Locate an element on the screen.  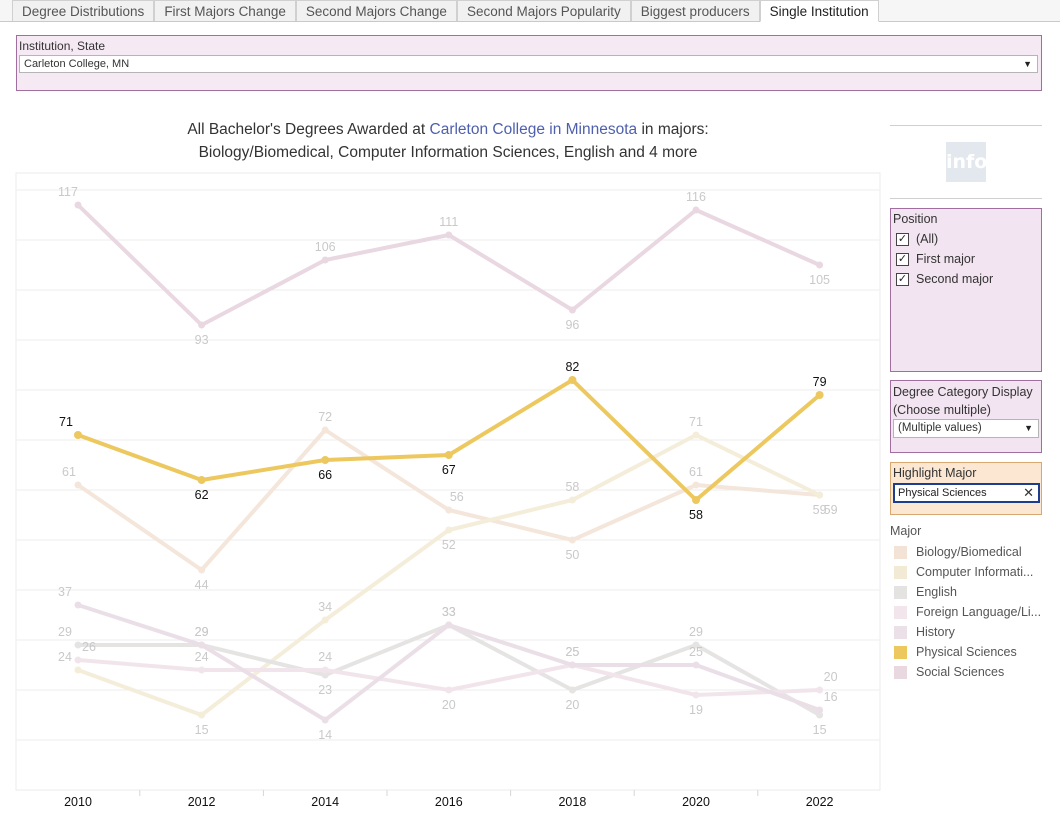
highlight-major-title: Highlight Major is located at coordinates (935, 473).